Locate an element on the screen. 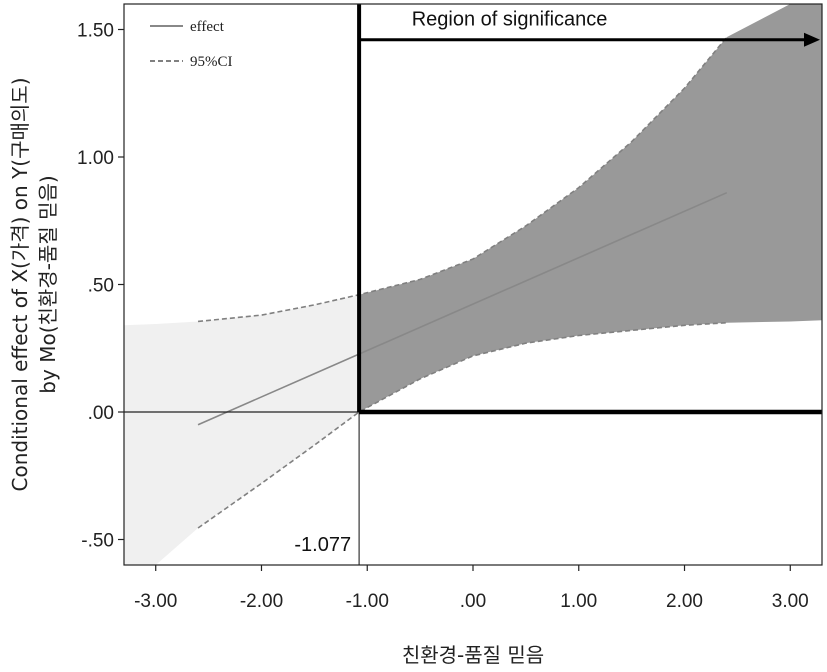  y-tick-label: .00 is located at coordinates (101, 413).